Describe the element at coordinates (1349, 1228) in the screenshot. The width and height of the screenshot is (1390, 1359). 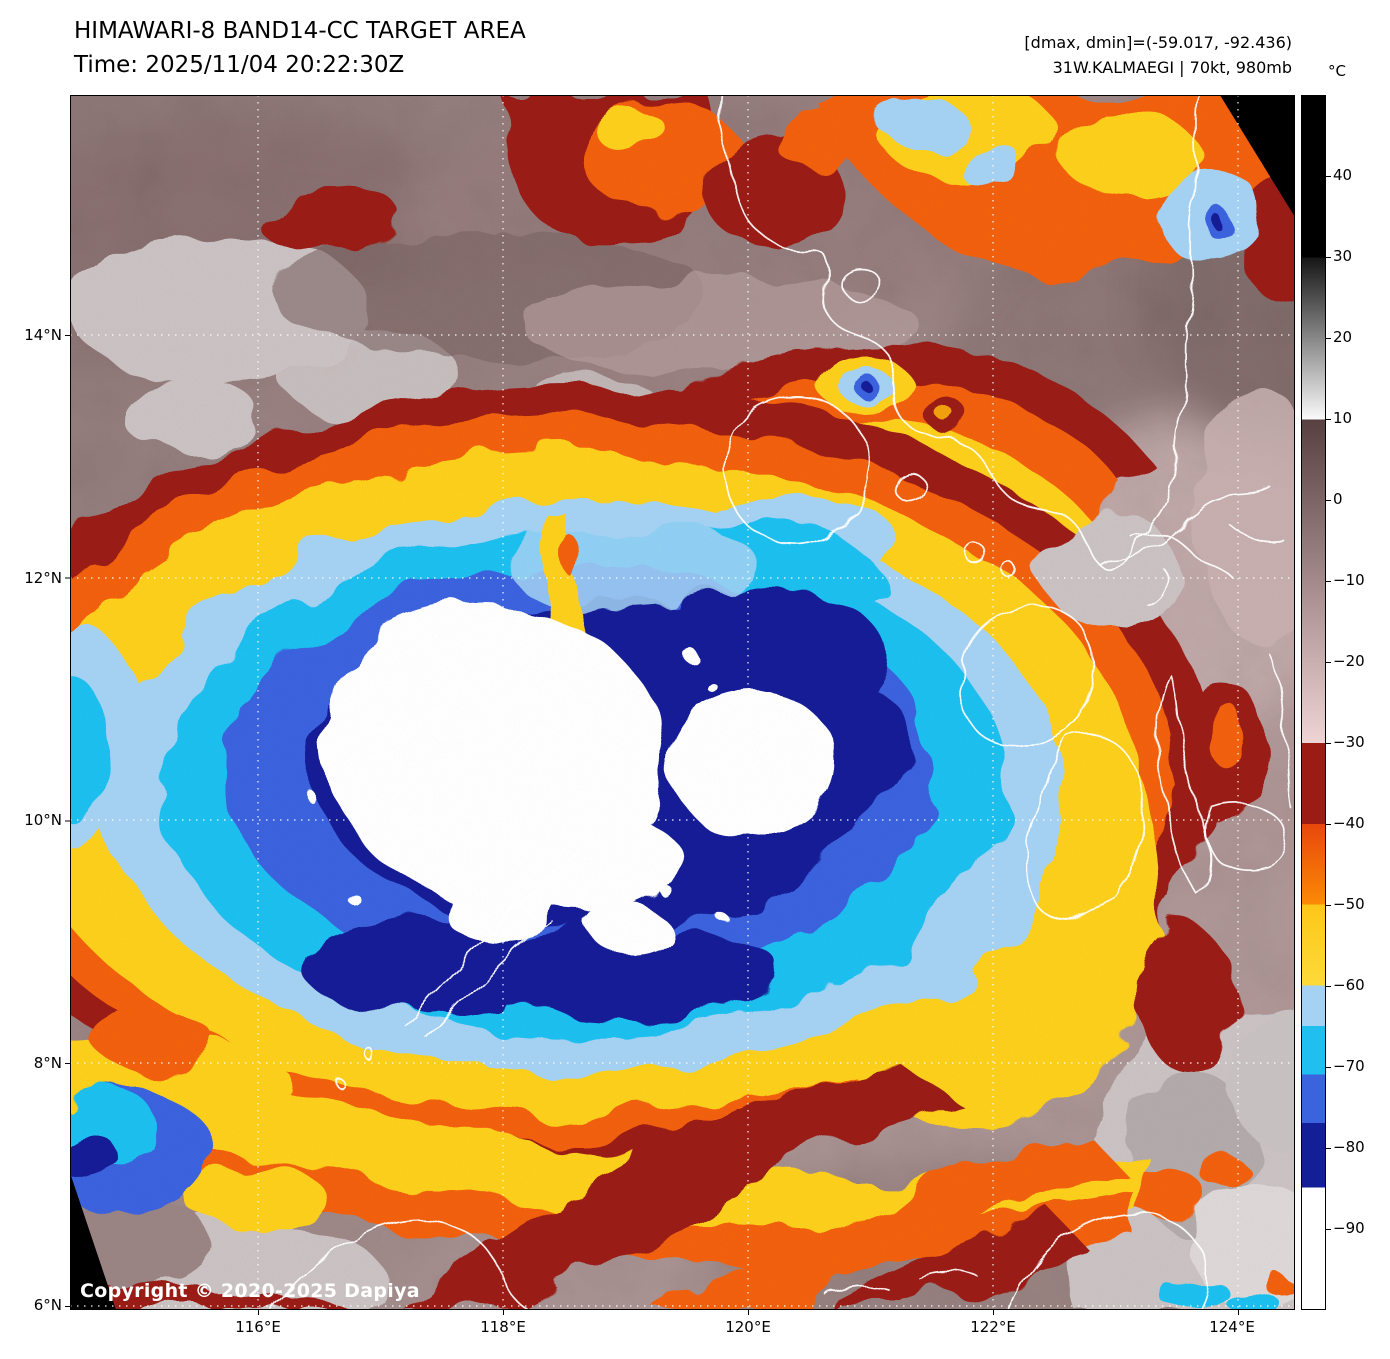
I see `colorbar-tick-m90: −90` at that location.